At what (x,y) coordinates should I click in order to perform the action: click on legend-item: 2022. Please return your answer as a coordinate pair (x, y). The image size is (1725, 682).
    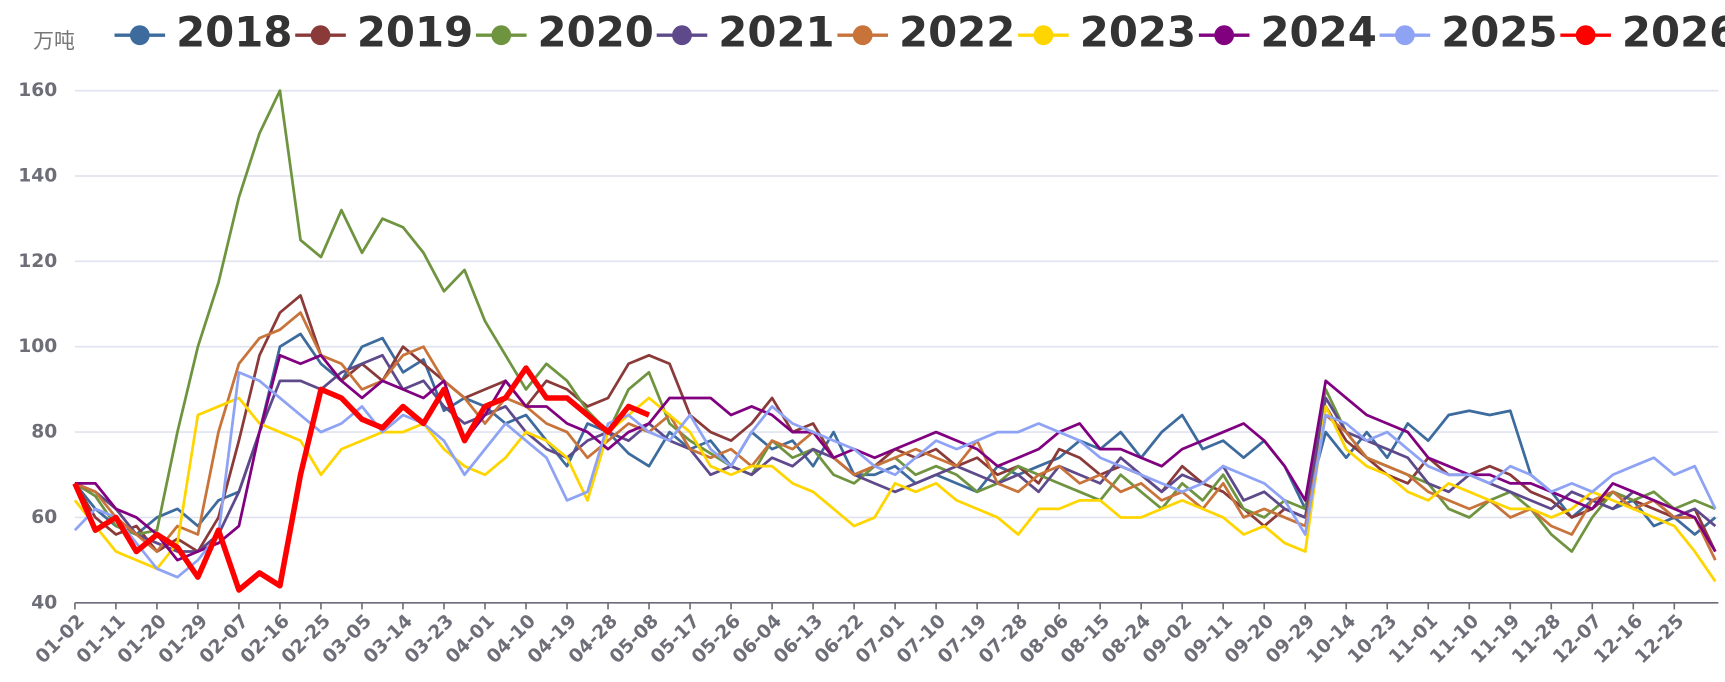
    Looking at the image, I should click on (926, 32).